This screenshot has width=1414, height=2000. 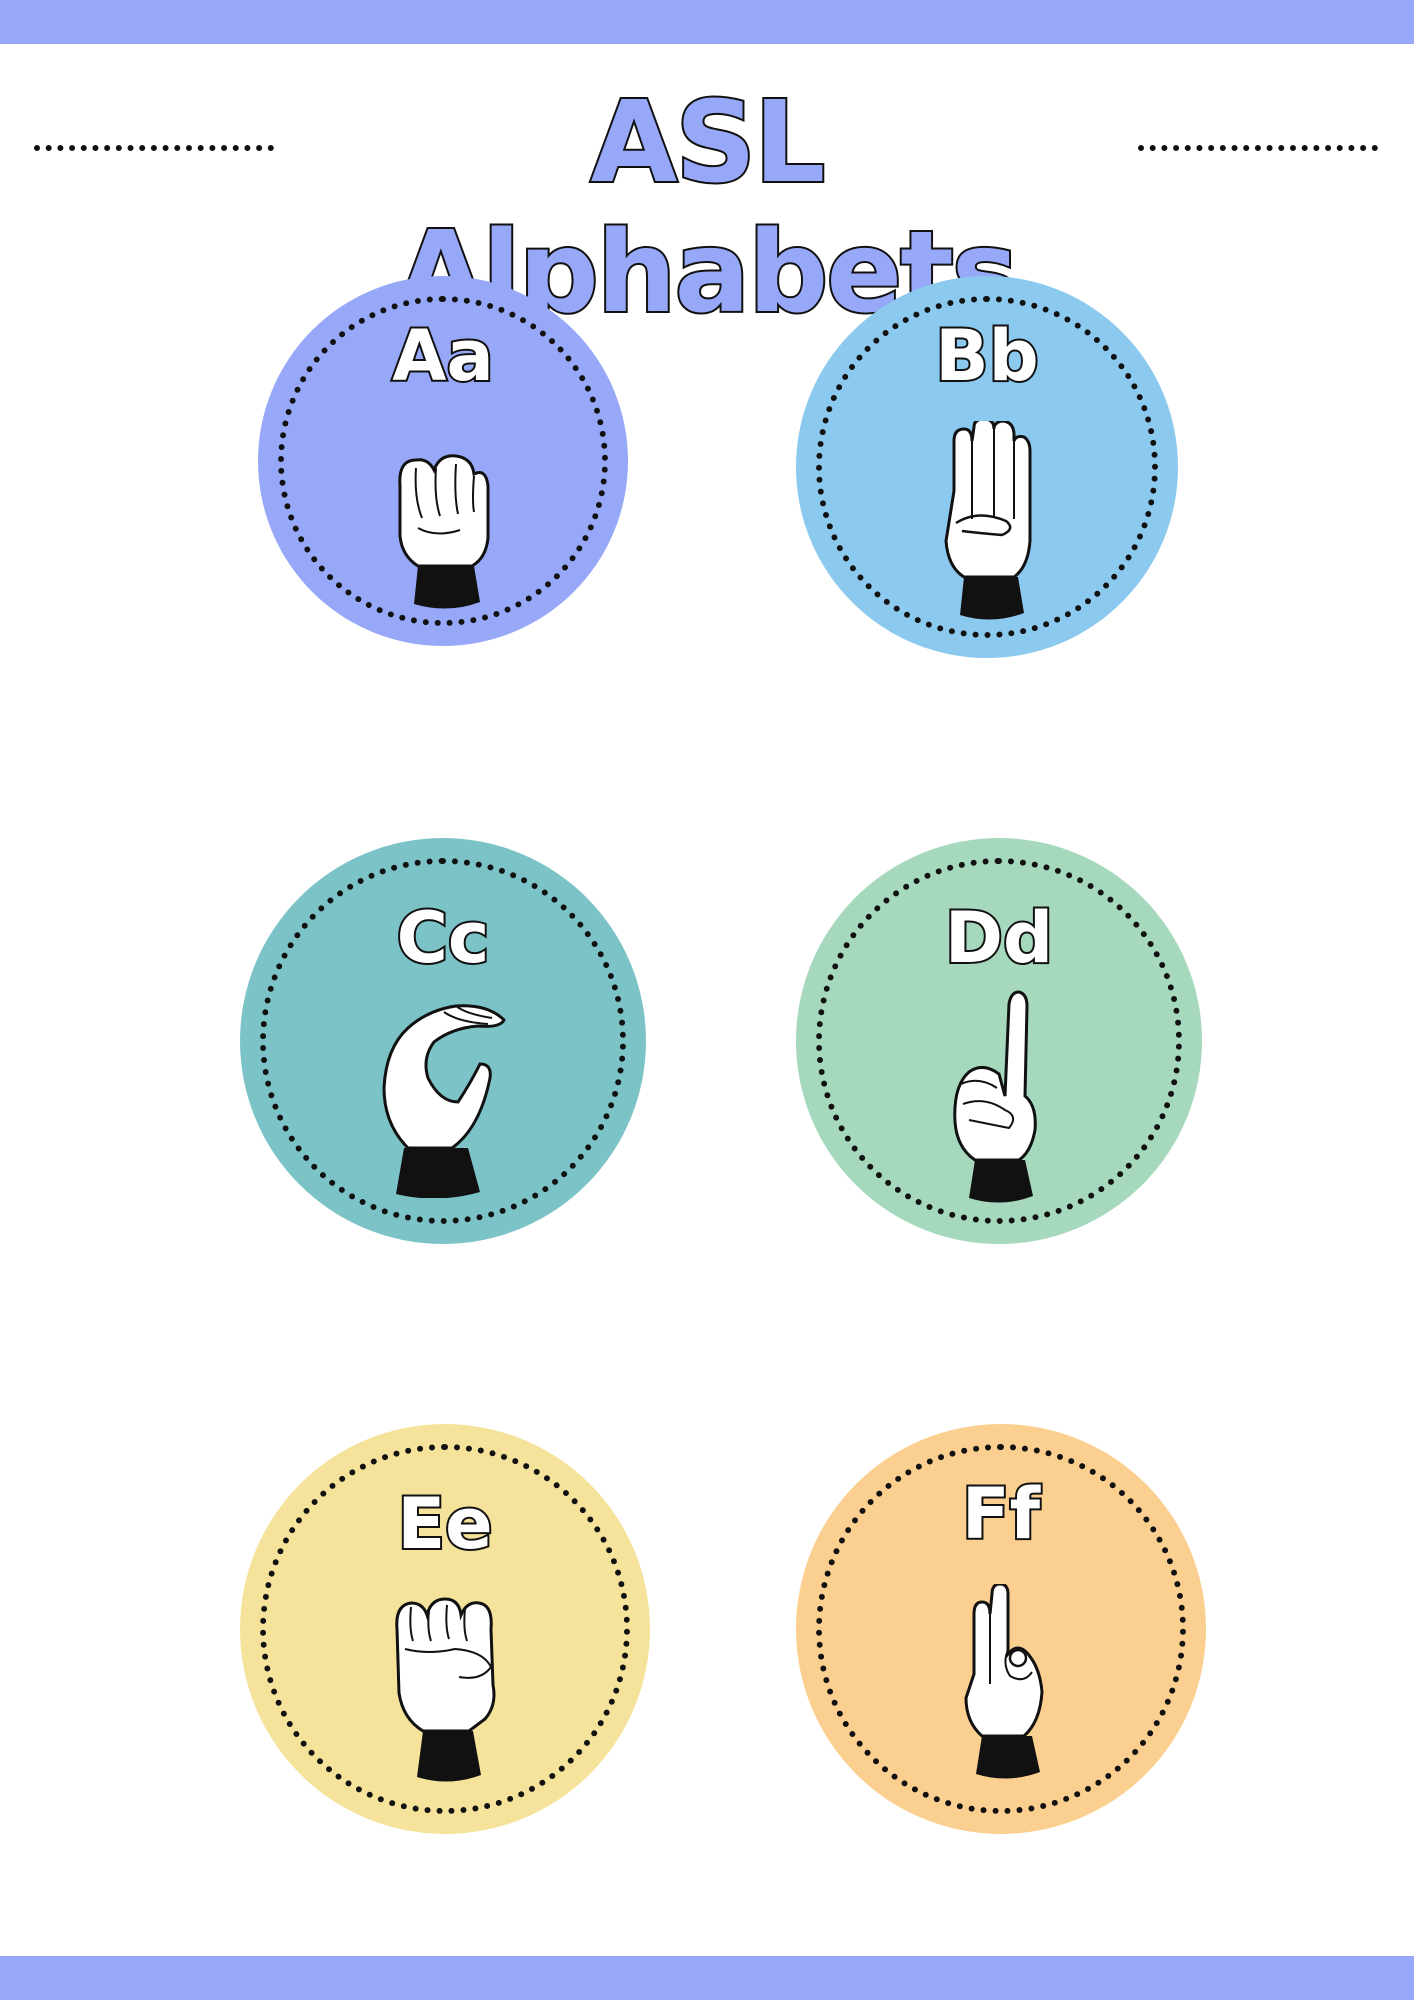 I want to click on letter-badge-b: Bb, so click(x=987, y=467).